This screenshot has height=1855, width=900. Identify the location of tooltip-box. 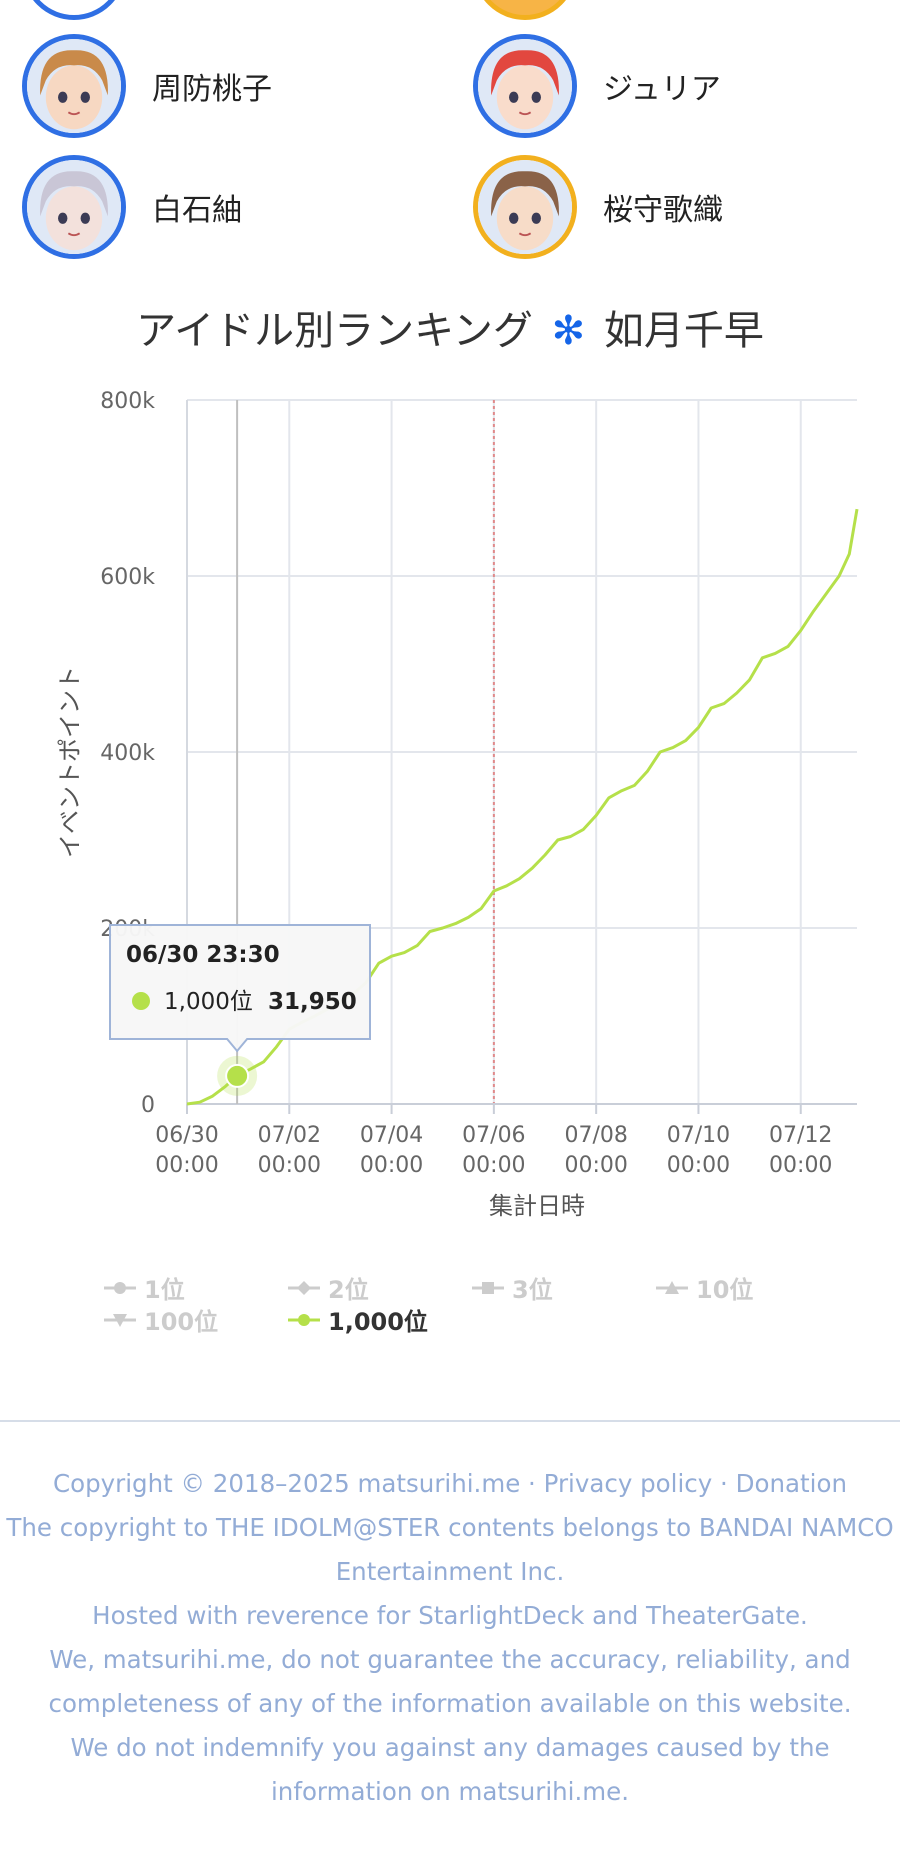
(240, 988).